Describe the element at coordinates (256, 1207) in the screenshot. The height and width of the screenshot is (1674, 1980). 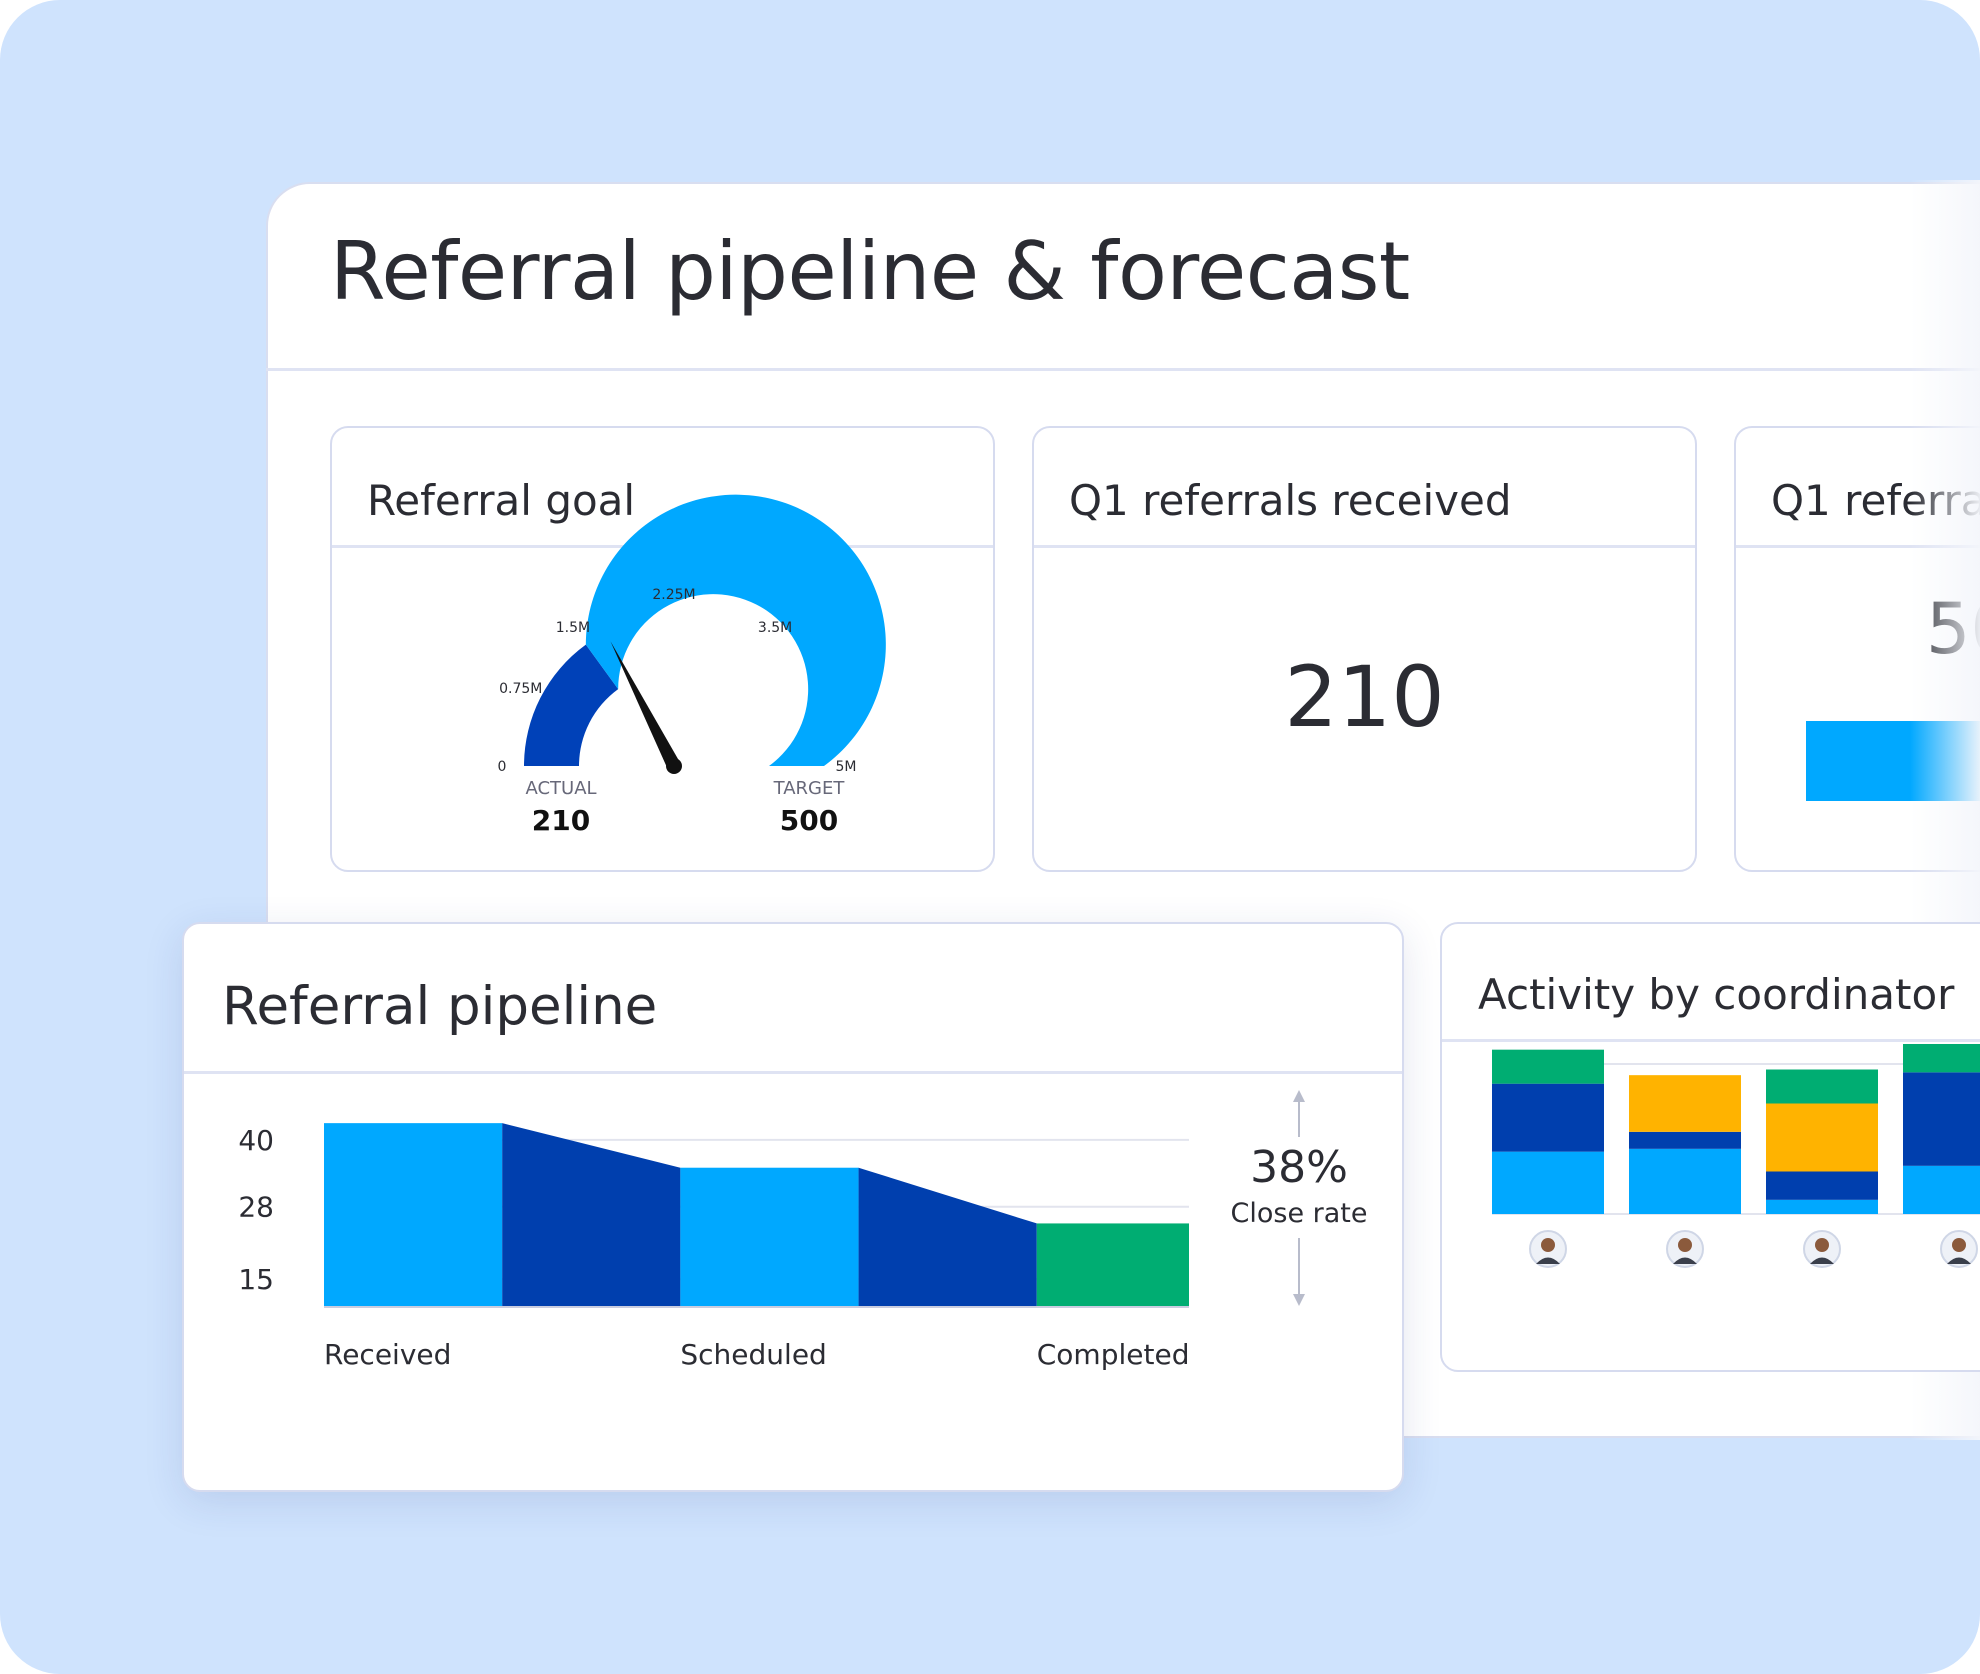
I see `y-tick-label: 28` at that location.